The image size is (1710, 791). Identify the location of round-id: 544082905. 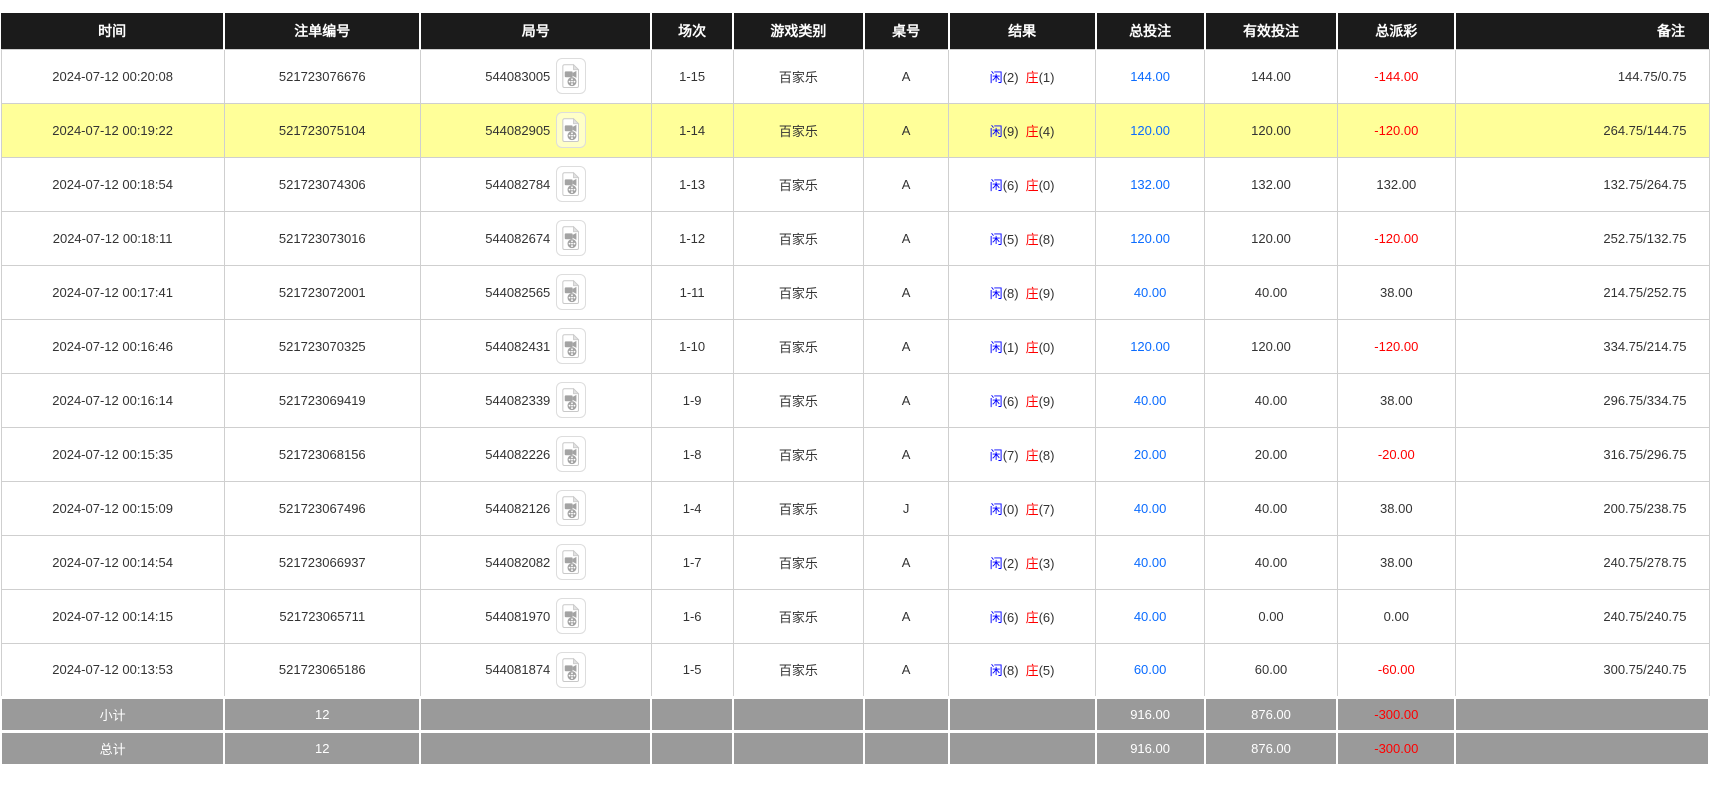
(518, 130).